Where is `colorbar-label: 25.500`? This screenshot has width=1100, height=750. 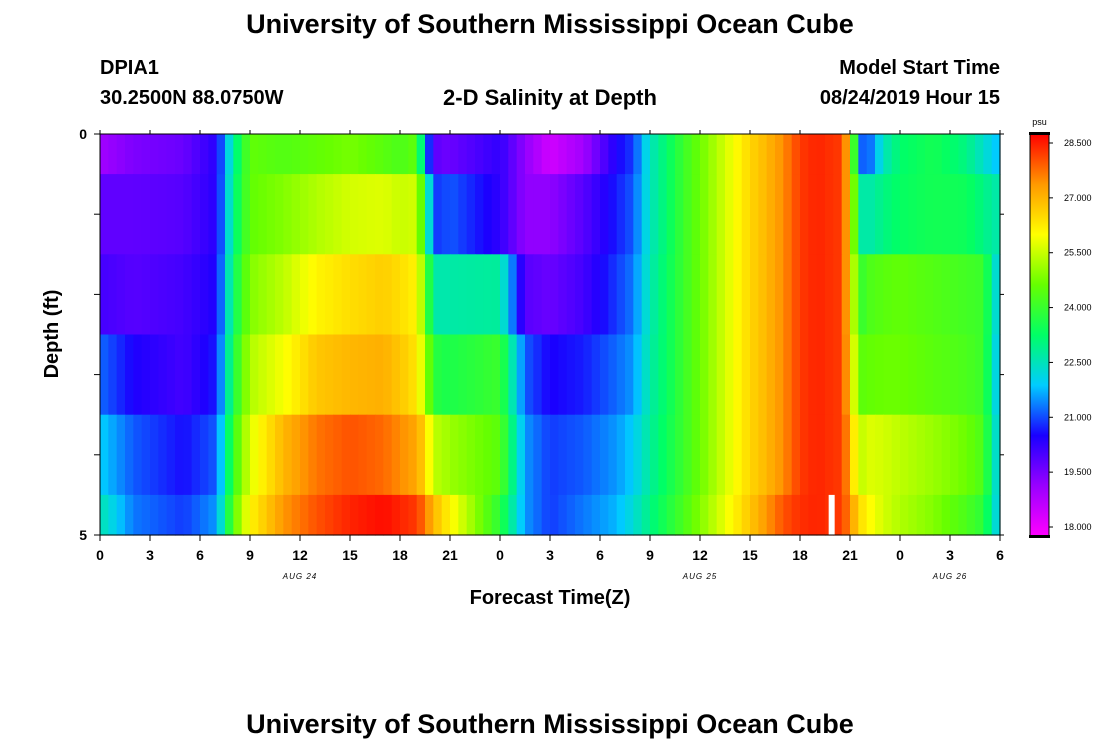 colorbar-label: 25.500 is located at coordinates (1078, 253).